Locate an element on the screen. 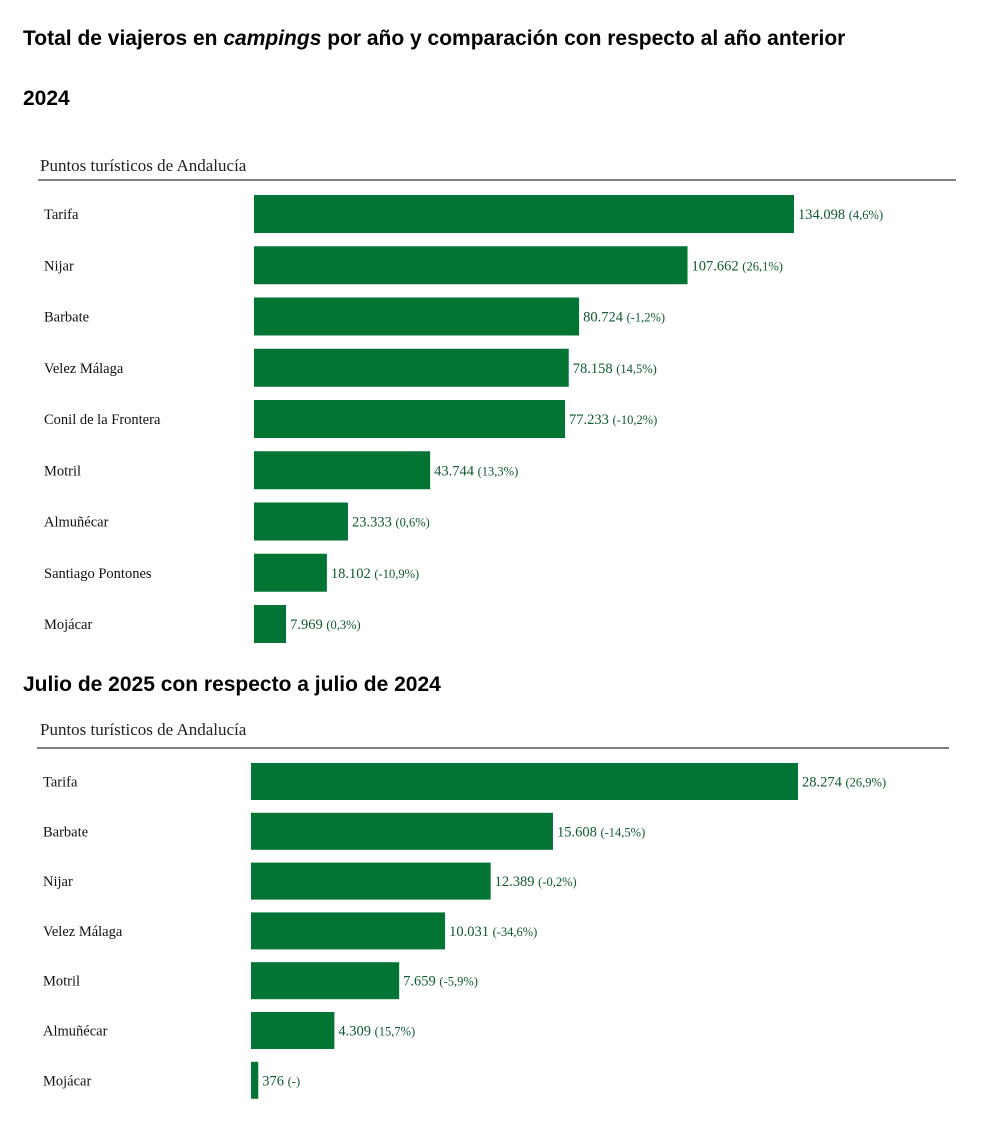 The width and height of the screenshot is (988, 1129). value-label: 43.744 (13,3%) is located at coordinates (476, 471).